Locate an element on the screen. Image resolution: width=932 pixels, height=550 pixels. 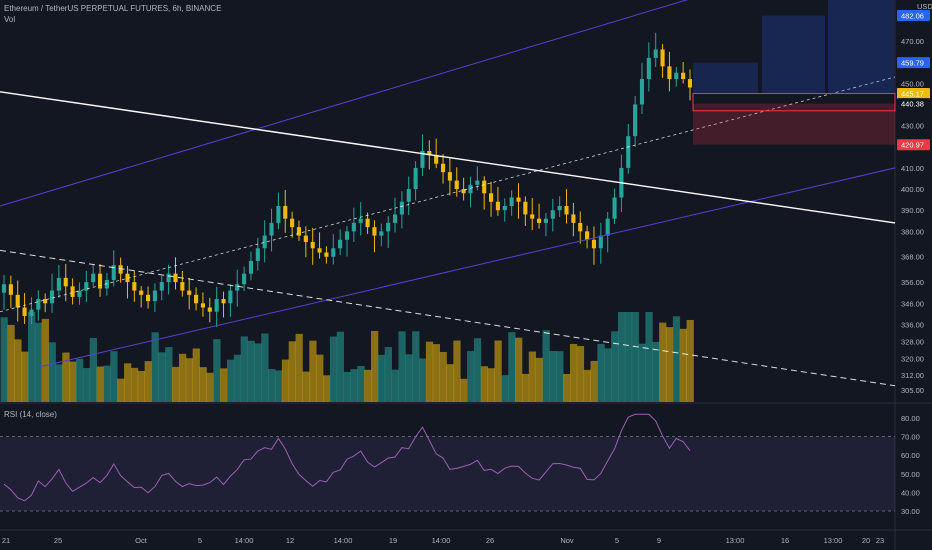
price-tag: 420.97 is located at coordinates (913, 145).